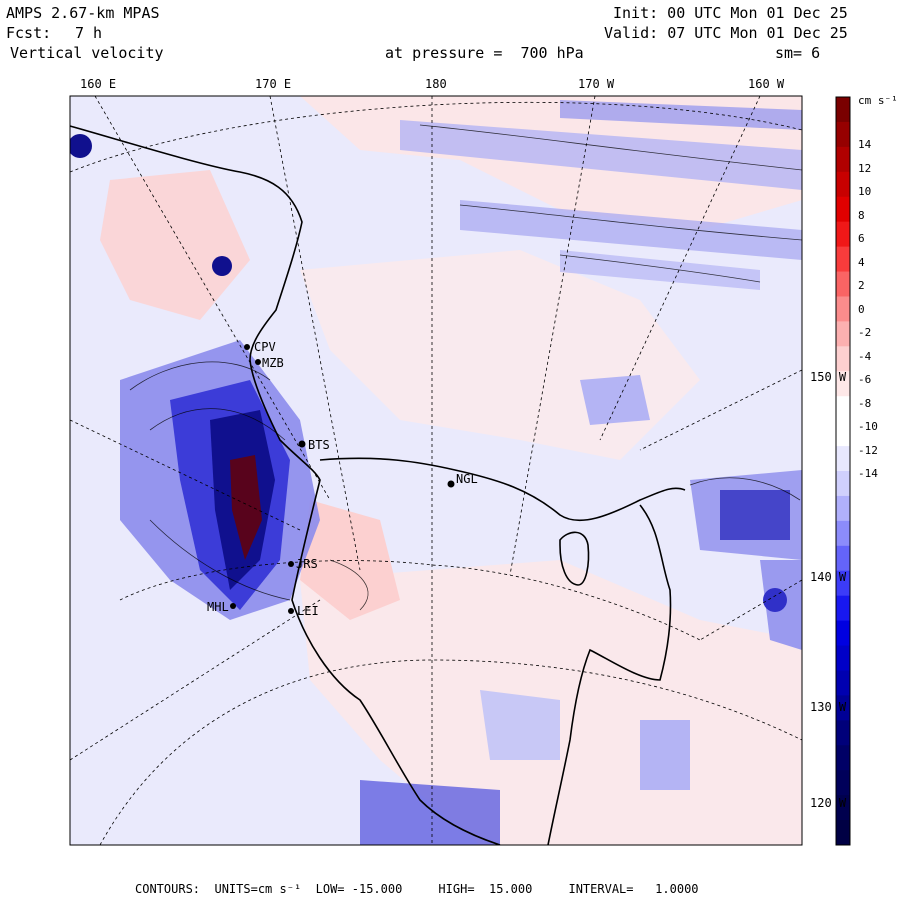 The image size is (900, 900). I want to click on colorbar-tick-label: 6, so click(861, 238).